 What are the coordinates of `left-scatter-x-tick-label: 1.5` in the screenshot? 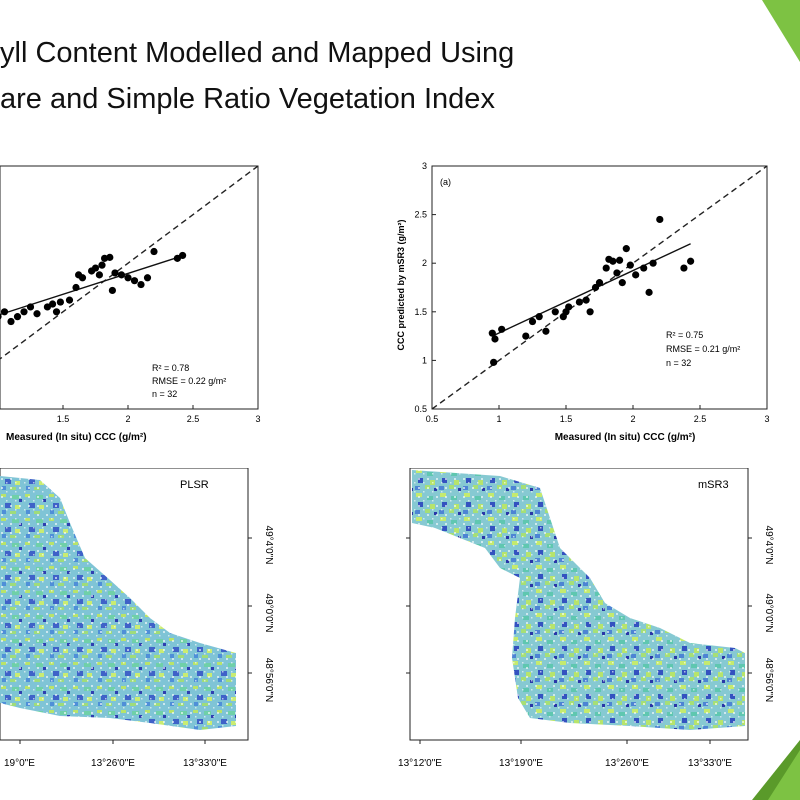 It's located at (63, 419).